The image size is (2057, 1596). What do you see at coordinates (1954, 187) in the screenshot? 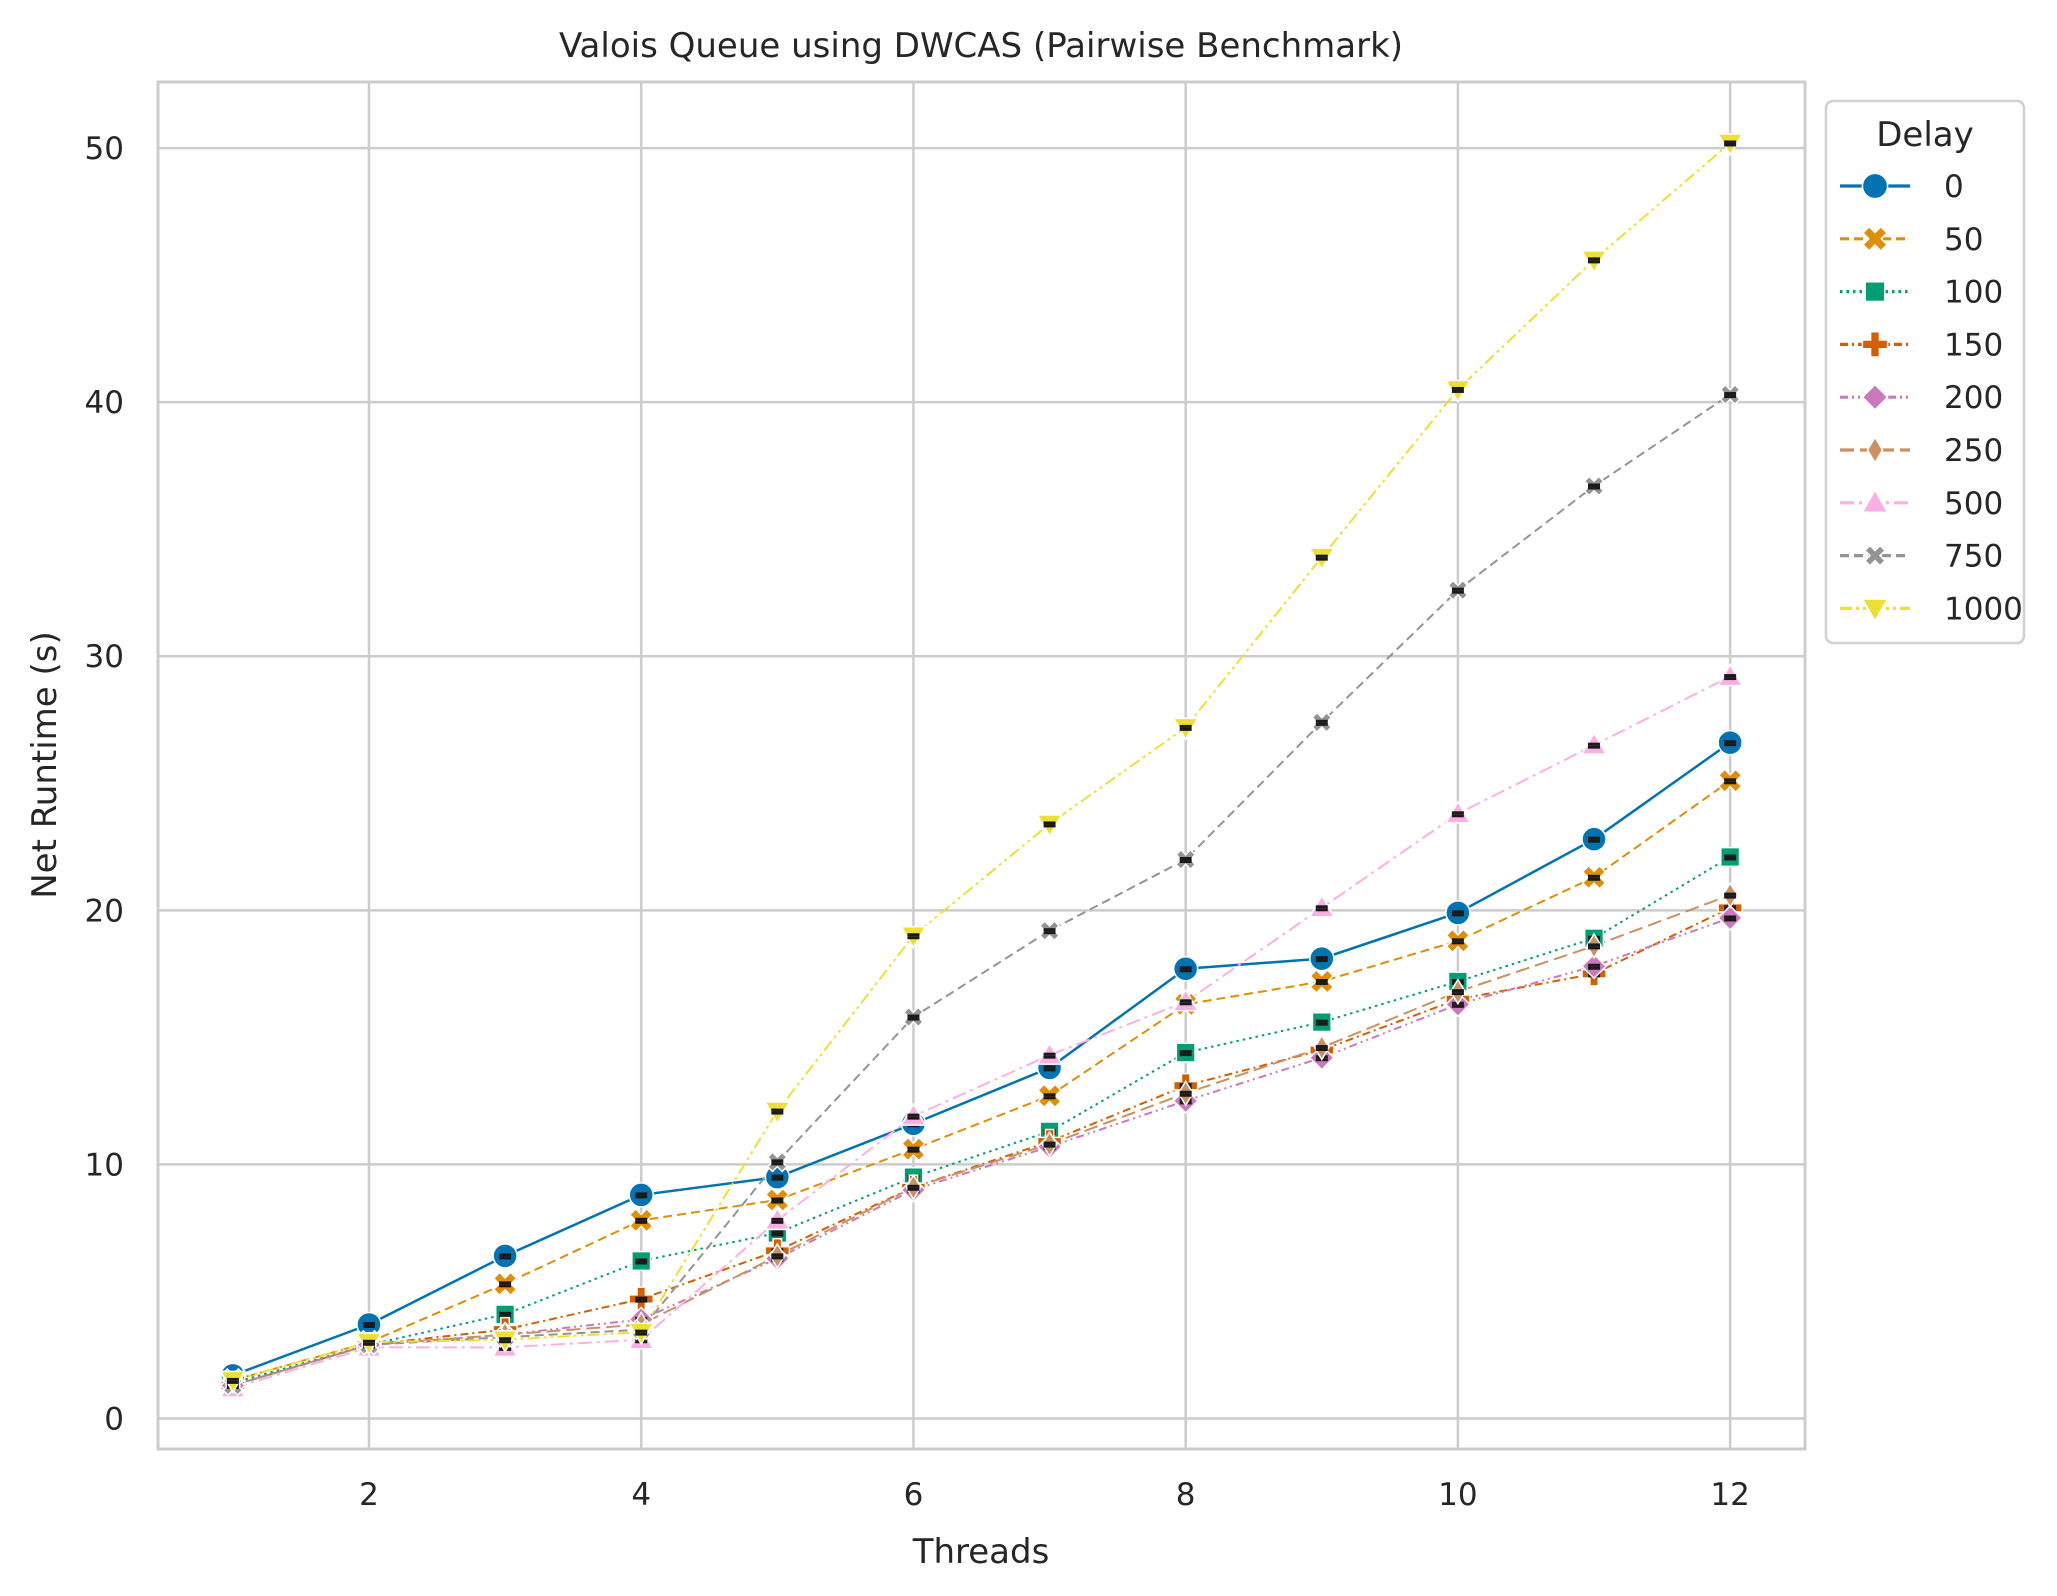
I see `legend-label-0: 0` at bounding box center [1954, 187].